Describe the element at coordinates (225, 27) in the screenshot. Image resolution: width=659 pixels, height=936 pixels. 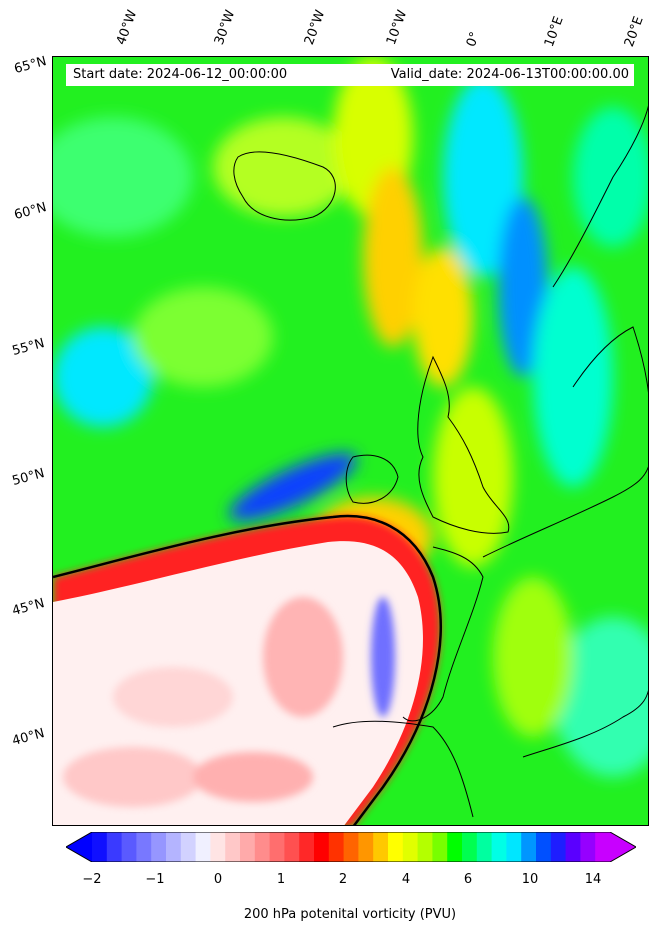
I see `lon-label: 30°W` at that location.